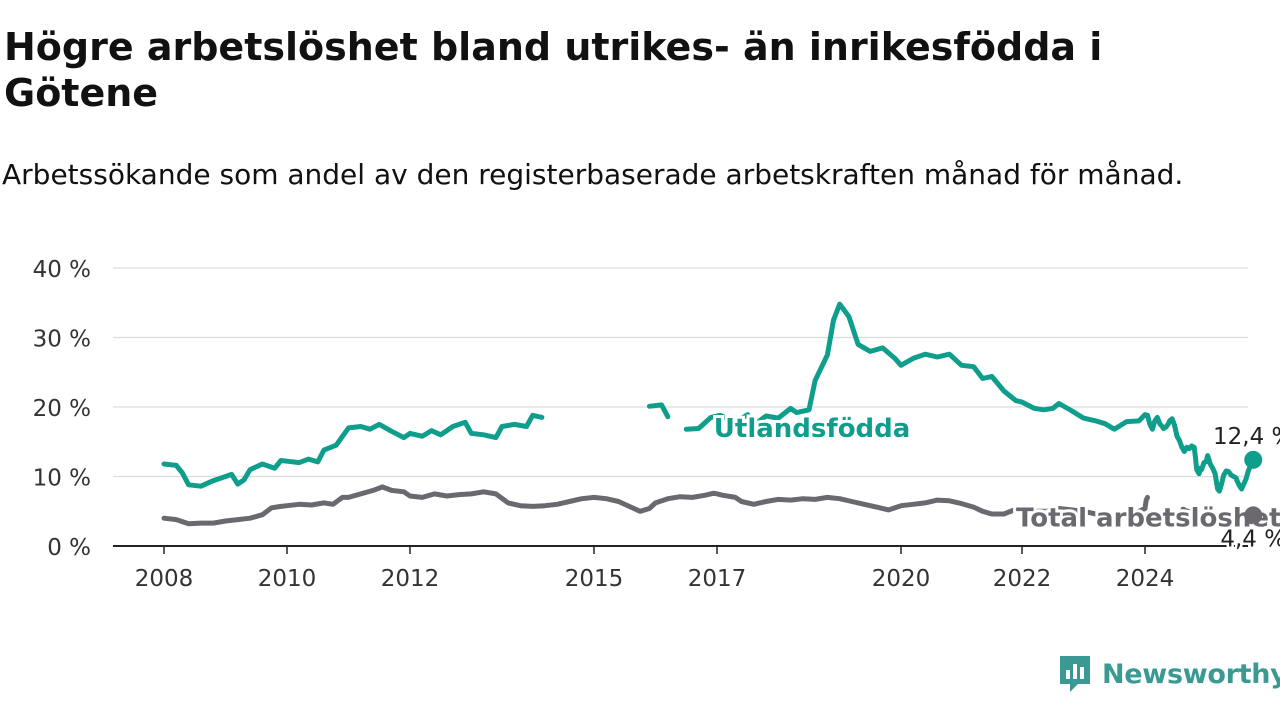 The image size is (1280, 720). What do you see at coordinates (1191, 674) in the screenshot?
I see `newsworthy-logo-text: Newsworthy` at bounding box center [1191, 674].